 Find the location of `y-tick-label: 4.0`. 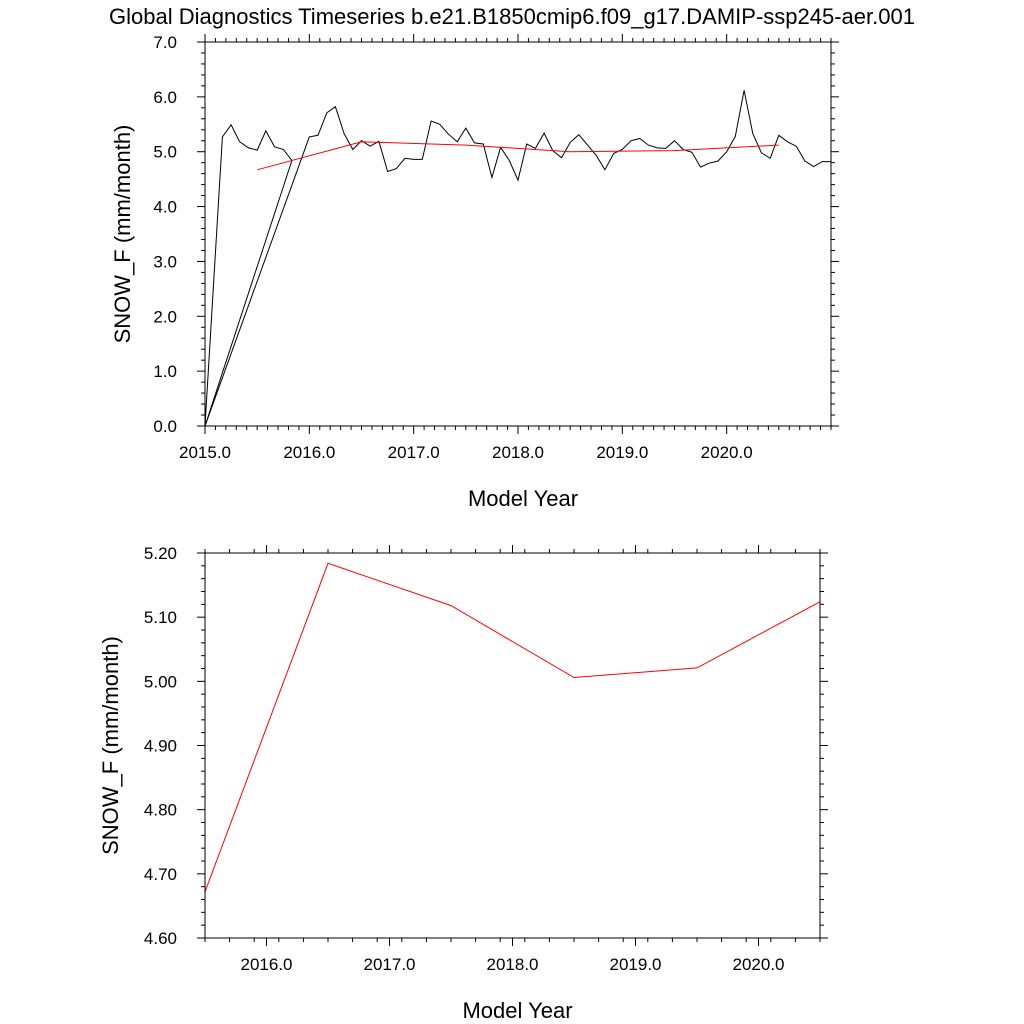

y-tick-label: 4.0 is located at coordinates (165, 207).